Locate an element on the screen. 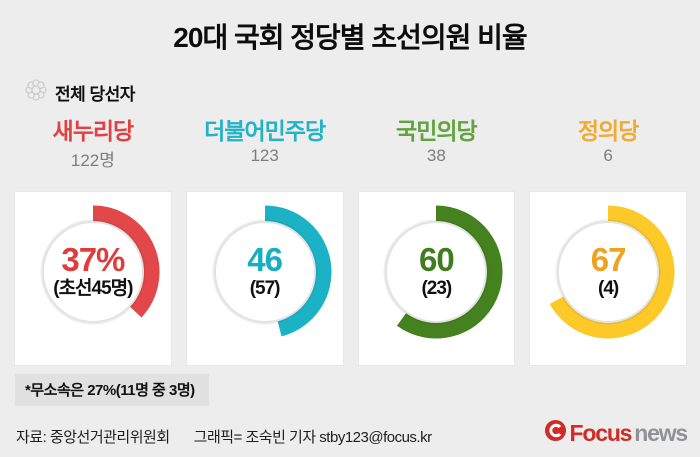 This screenshot has width=700, height=457. party-column-saenuri: 새누리당 122명 37% (초선45명) is located at coordinates (93, 238).